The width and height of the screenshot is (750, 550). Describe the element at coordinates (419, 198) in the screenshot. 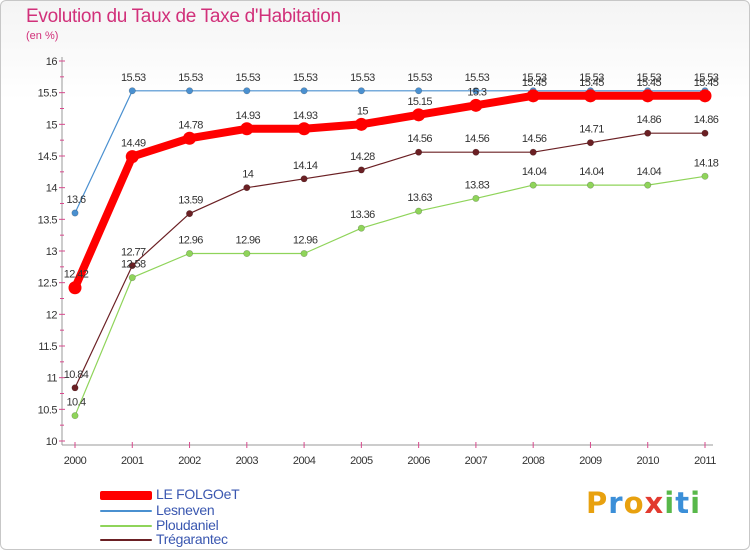

I see `data-label-ploudaniel: 13.63` at that location.